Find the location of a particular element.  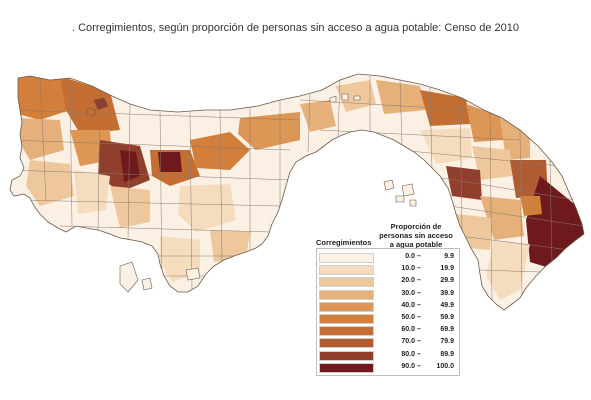

legend-class-row: 70.0– 79.9 is located at coordinates (388, 343).